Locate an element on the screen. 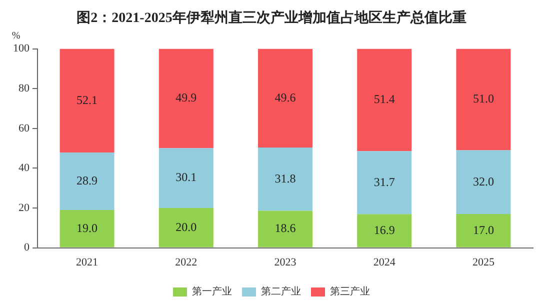  data-label: 31.7 is located at coordinates (384, 181).